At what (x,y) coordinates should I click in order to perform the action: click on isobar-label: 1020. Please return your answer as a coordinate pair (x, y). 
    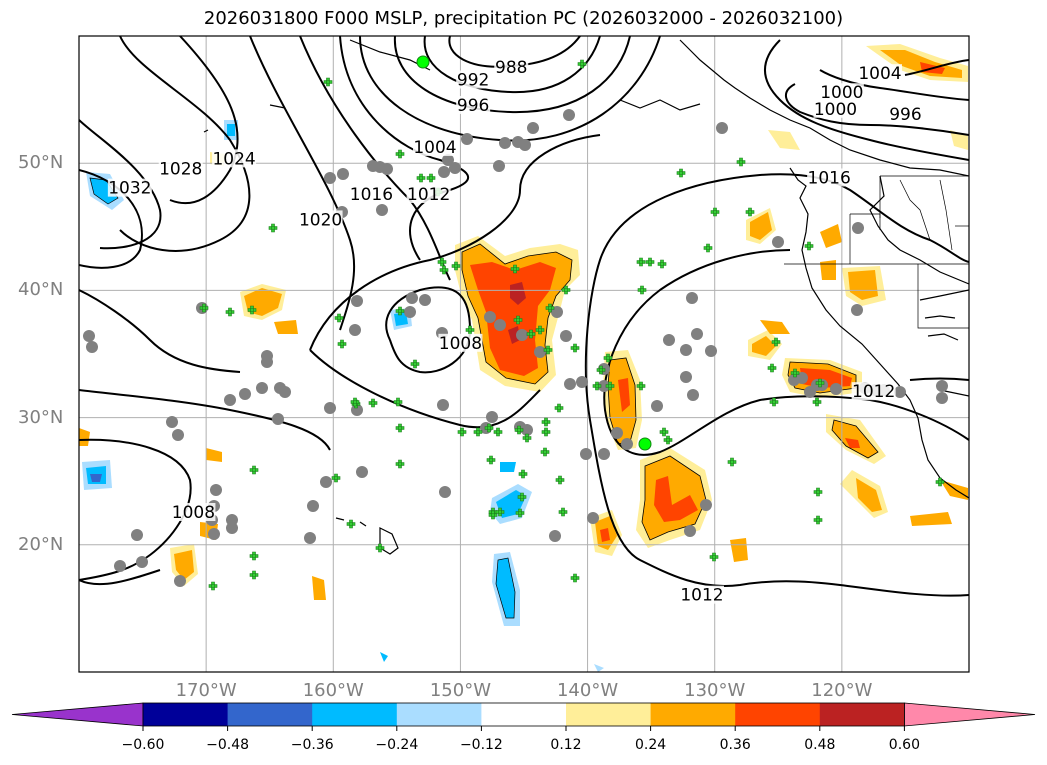
    Looking at the image, I should click on (320, 220).